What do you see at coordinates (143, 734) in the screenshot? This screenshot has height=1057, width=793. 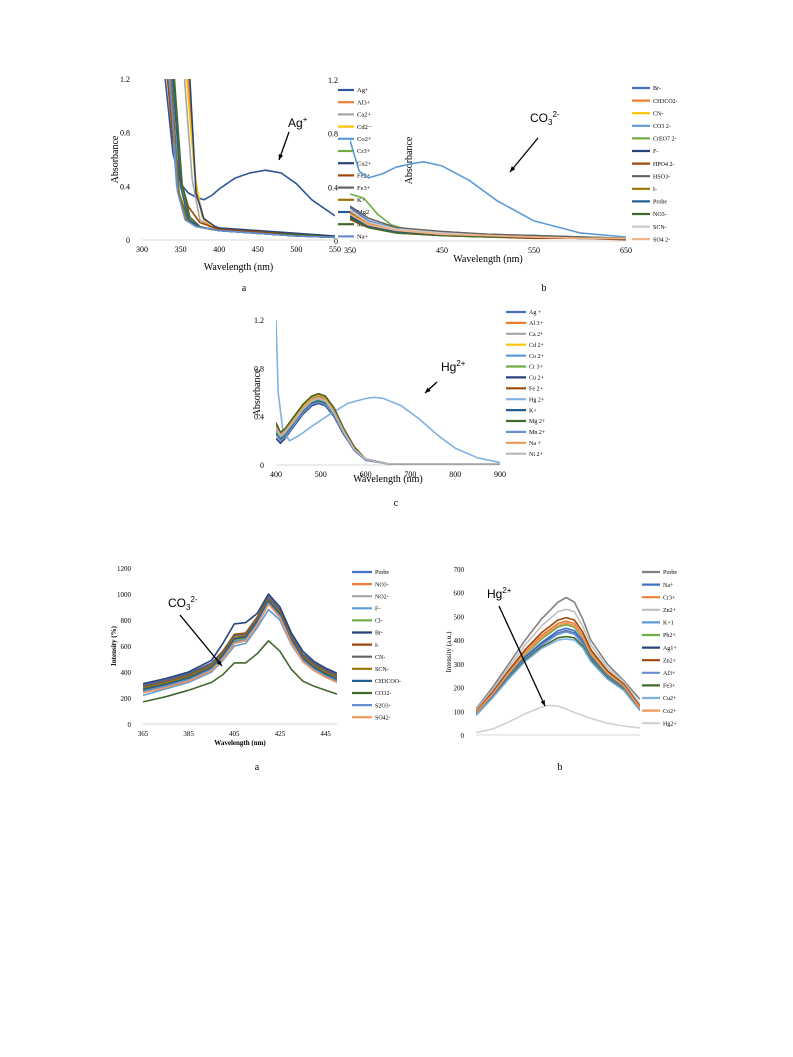 I see `x-tick-label: 365` at bounding box center [143, 734].